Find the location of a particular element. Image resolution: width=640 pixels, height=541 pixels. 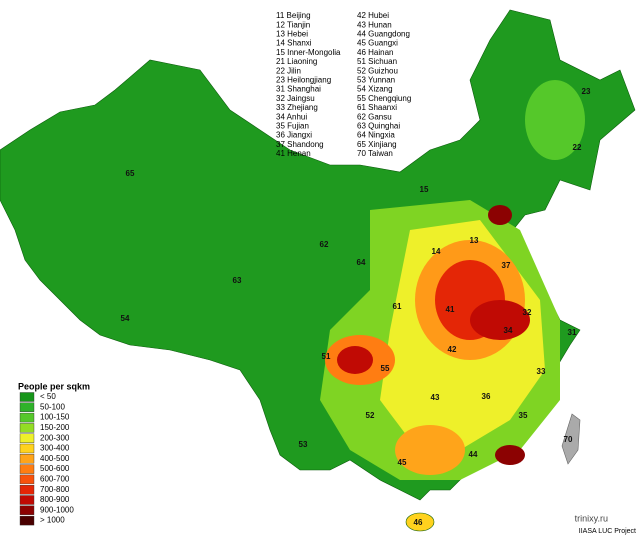

province-entry: 37 Shandong is located at coordinates (300, 144).